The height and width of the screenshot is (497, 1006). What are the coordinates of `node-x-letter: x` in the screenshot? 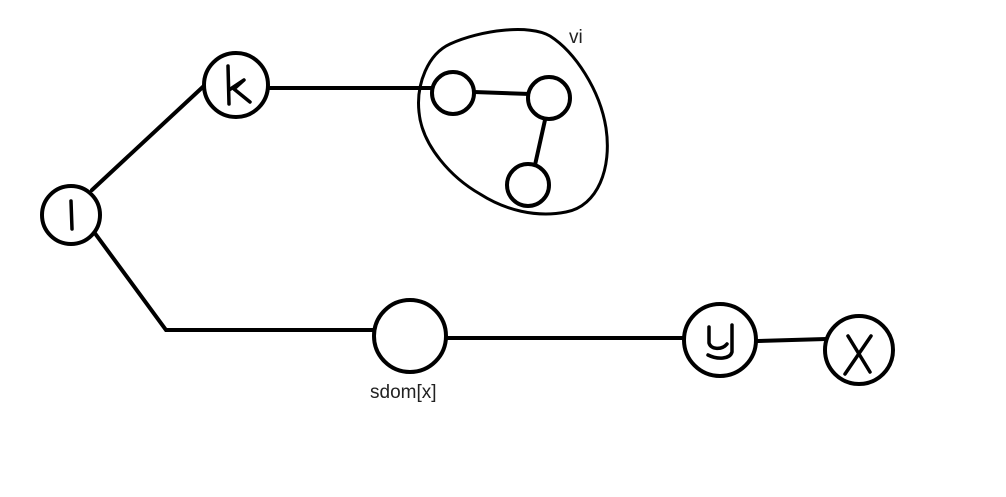 It's located at (858, 355).